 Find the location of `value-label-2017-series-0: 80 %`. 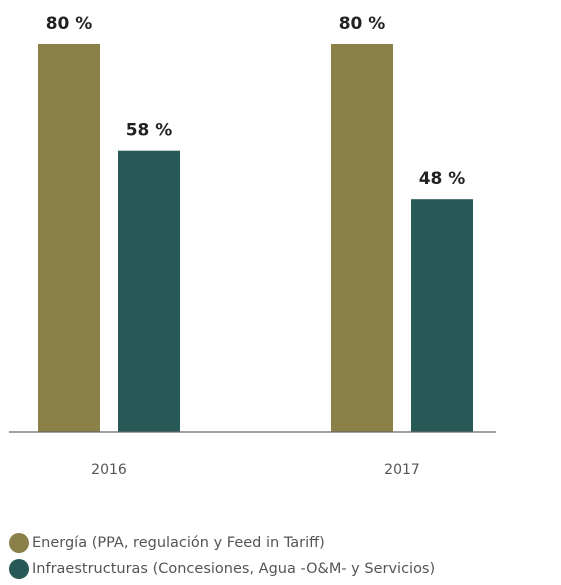

value-label-2017-series-0: 80 % is located at coordinates (362, 24).